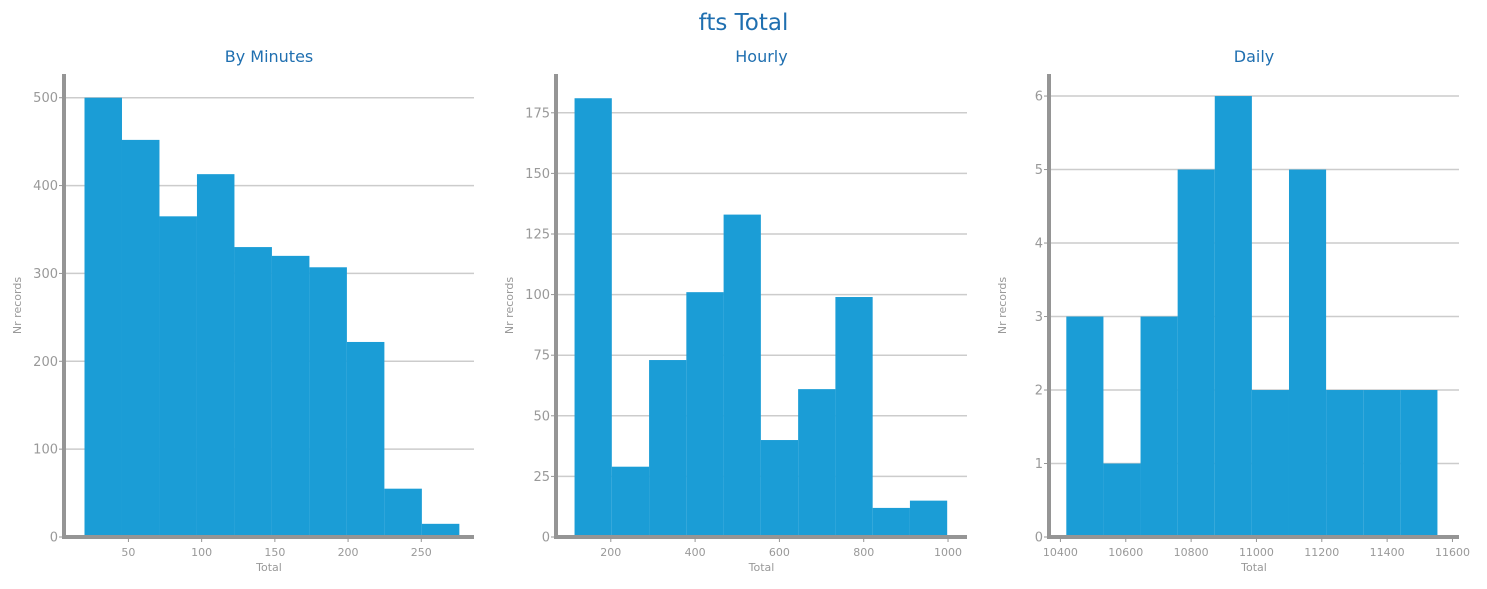 The width and height of the screenshot is (1487, 589). I want to click on chart-title: Daily, so click(1254, 56).